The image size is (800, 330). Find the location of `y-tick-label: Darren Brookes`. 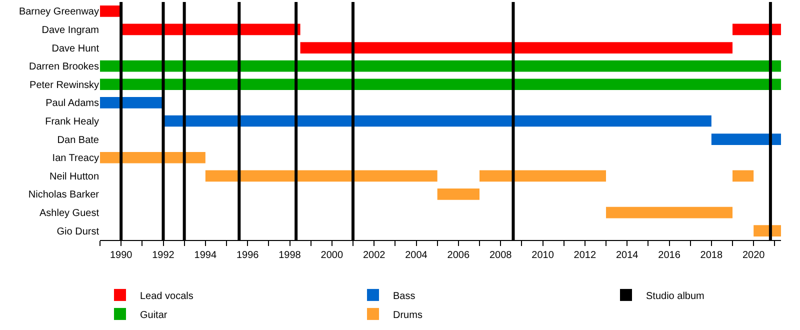

y-tick-label: Darren Brookes is located at coordinates (63, 67).